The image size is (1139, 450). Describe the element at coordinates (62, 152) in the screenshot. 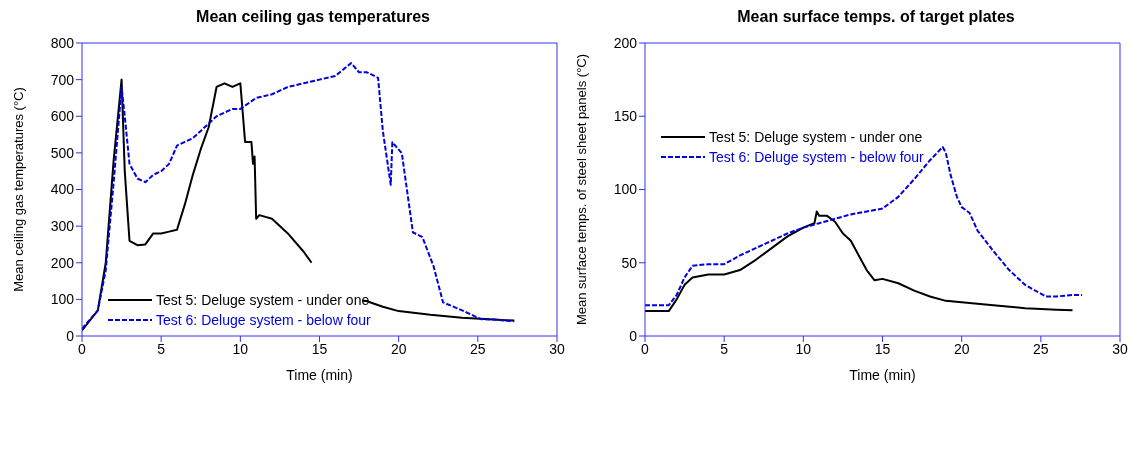

I see `y-tick-label: 500` at that location.